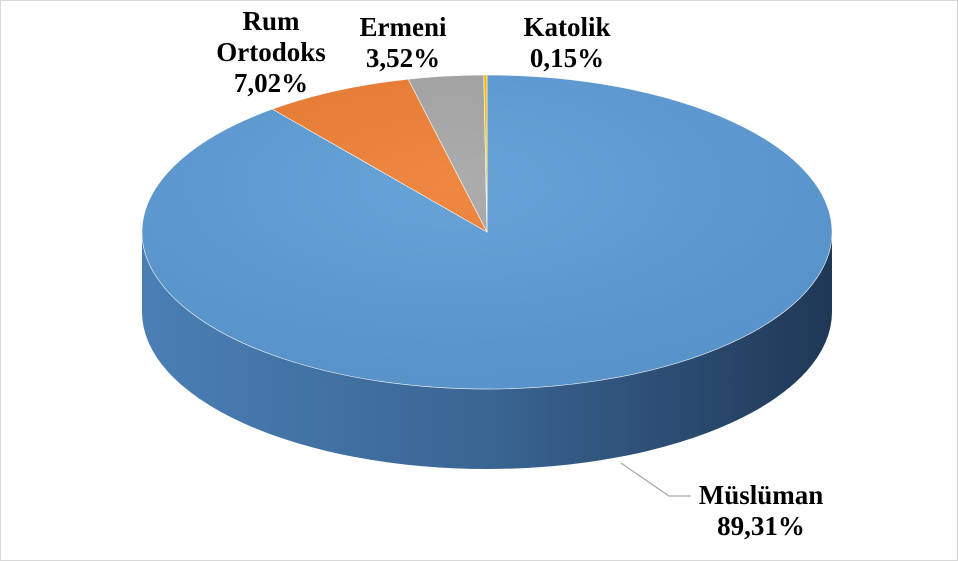 The image size is (958, 562). I want to click on slice-category-text: Ortodoks, so click(271, 52).